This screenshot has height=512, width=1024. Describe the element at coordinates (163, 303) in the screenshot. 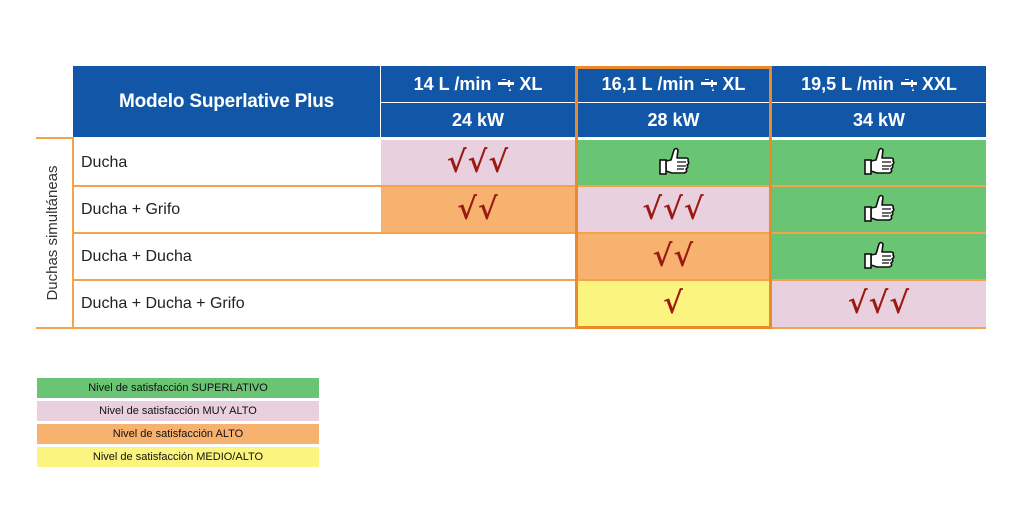

I see `row-label: Ducha + Ducha + Grifo` at that location.